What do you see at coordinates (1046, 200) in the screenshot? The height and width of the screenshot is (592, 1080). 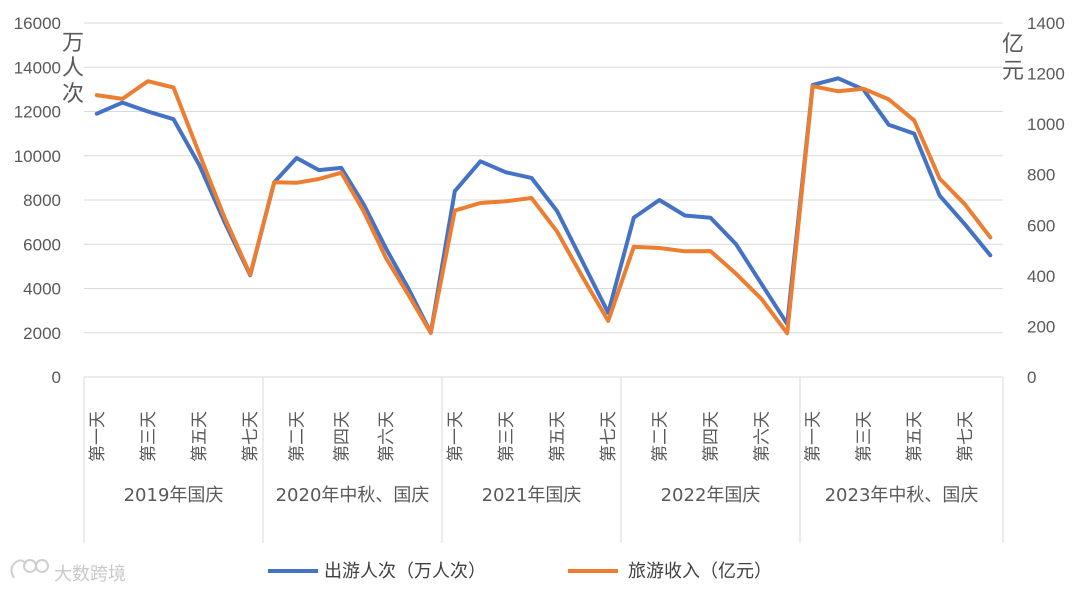 I see `right-axis-ticks: 0 200 400 600 800 1000 1200 1400` at bounding box center [1046, 200].